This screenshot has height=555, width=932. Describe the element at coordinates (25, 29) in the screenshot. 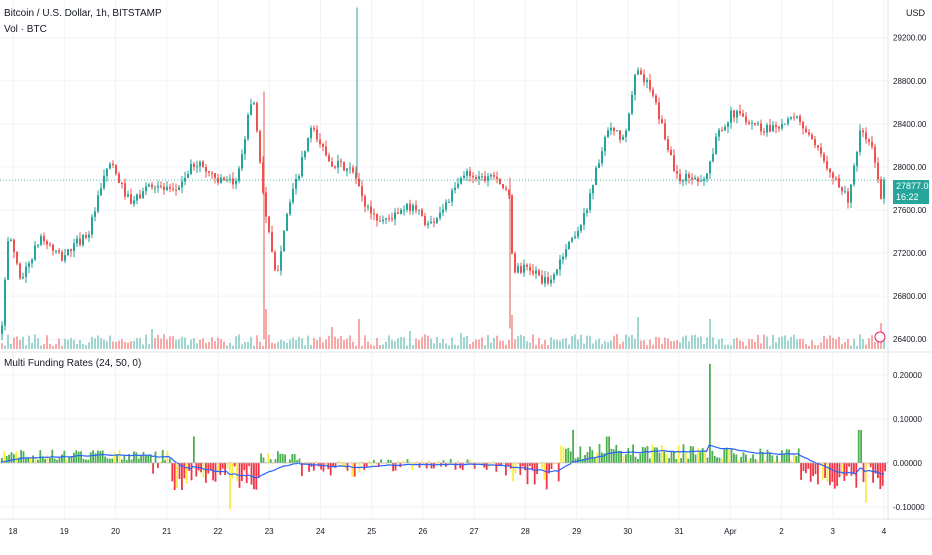

I see `volume-legend: Vol · BTC` at that location.